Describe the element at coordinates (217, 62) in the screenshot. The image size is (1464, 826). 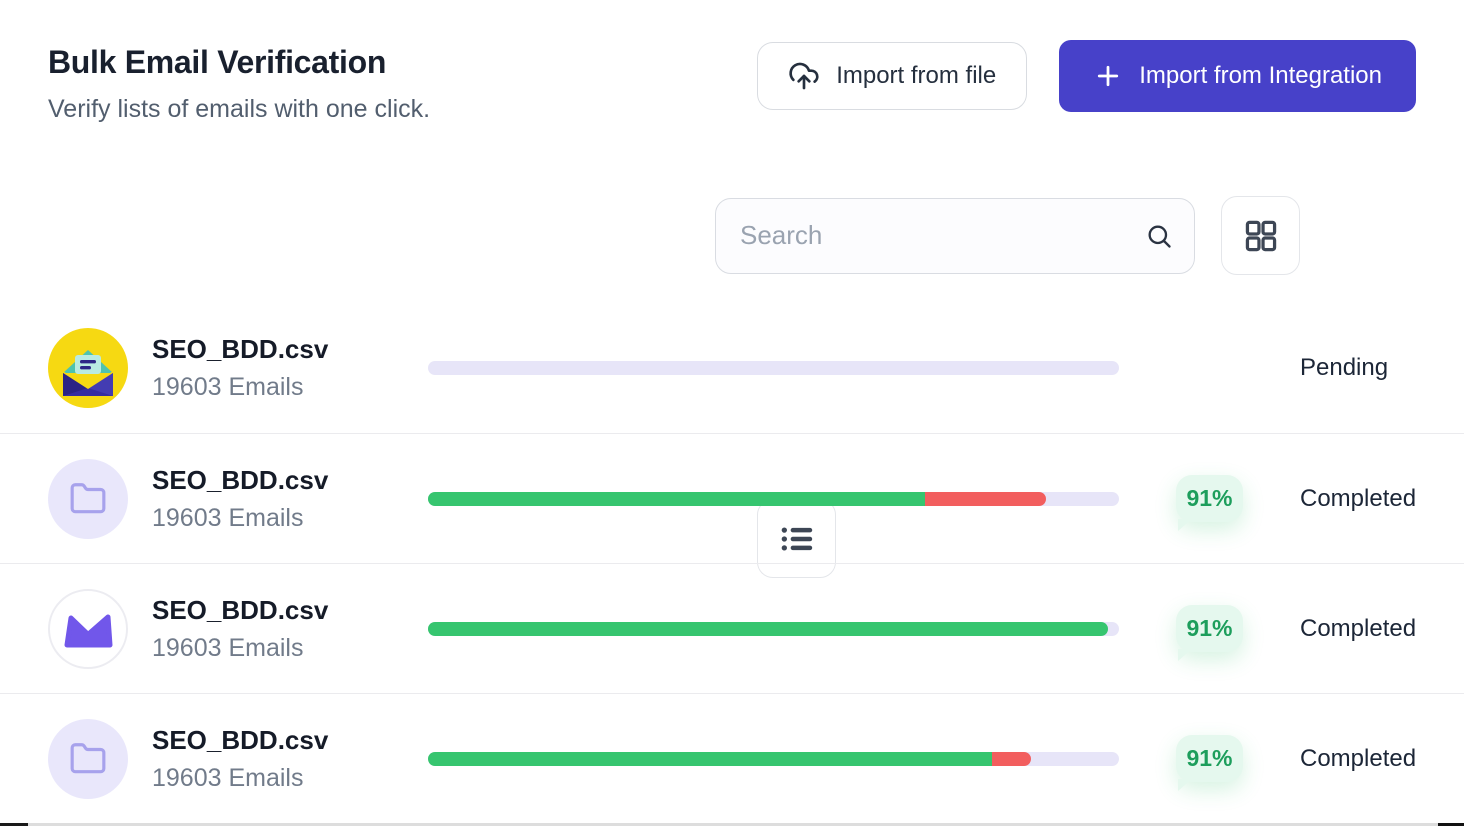
I see `page-title: Bulk Email Verification` at that location.